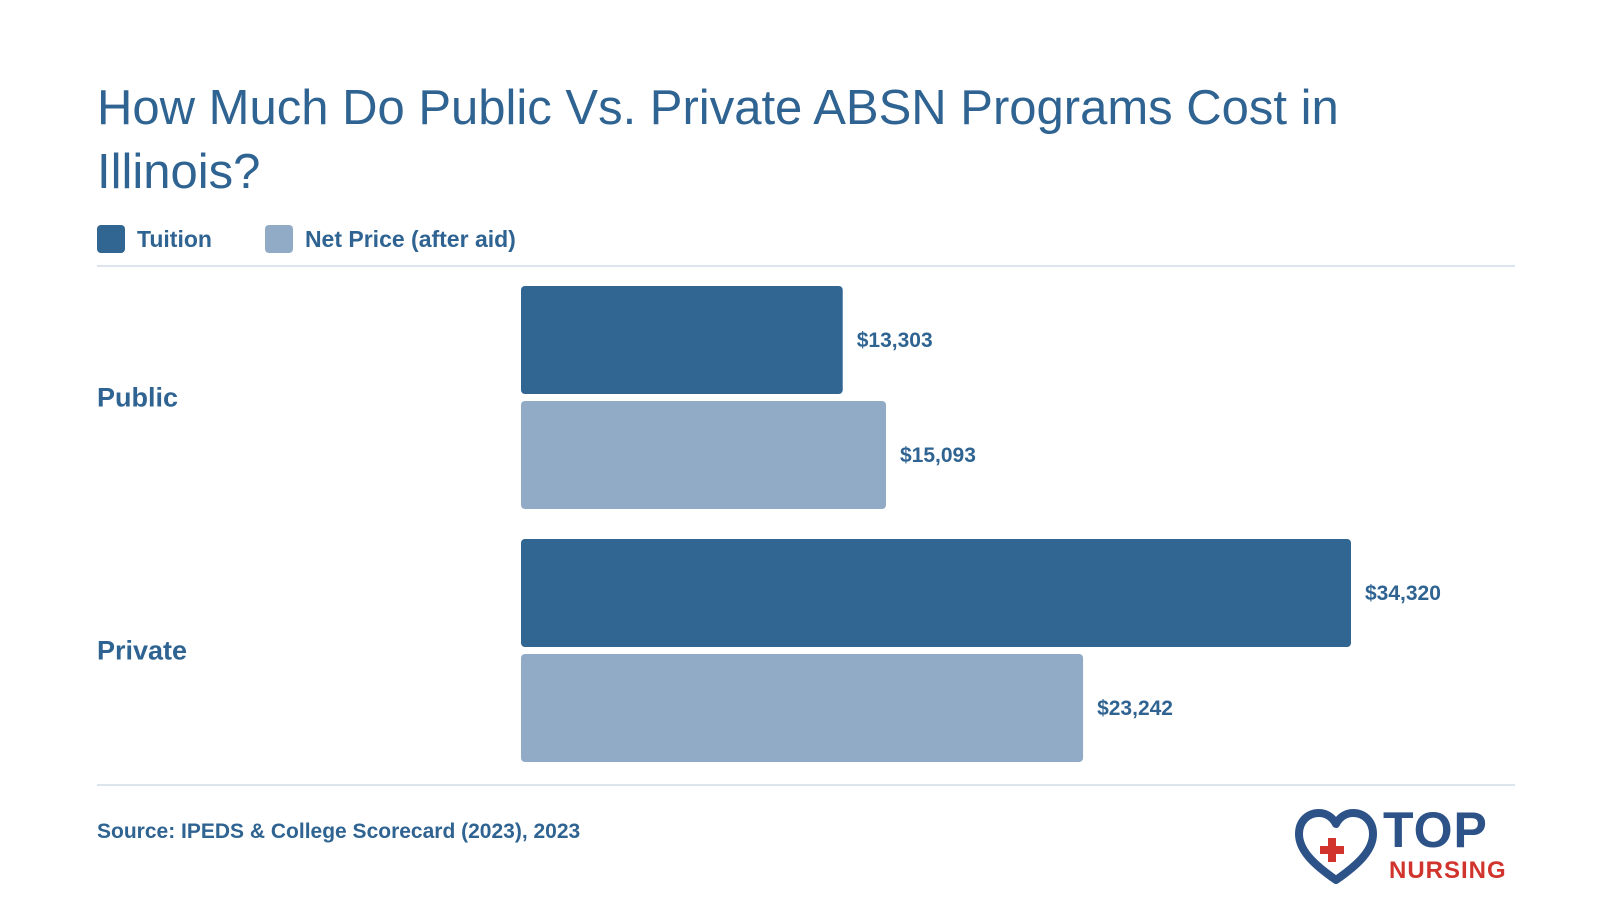 The image size is (1600, 900). I want to click on category-label-private: Private, so click(142, 651).